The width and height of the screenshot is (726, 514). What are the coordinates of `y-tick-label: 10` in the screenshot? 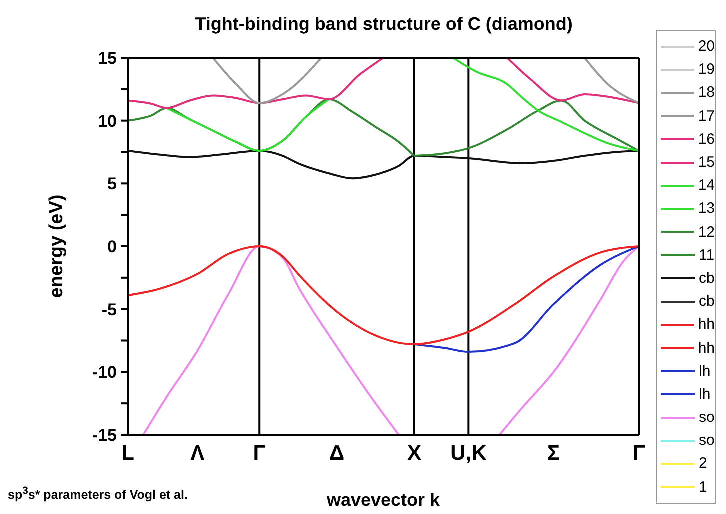 It's located at (107, 121).